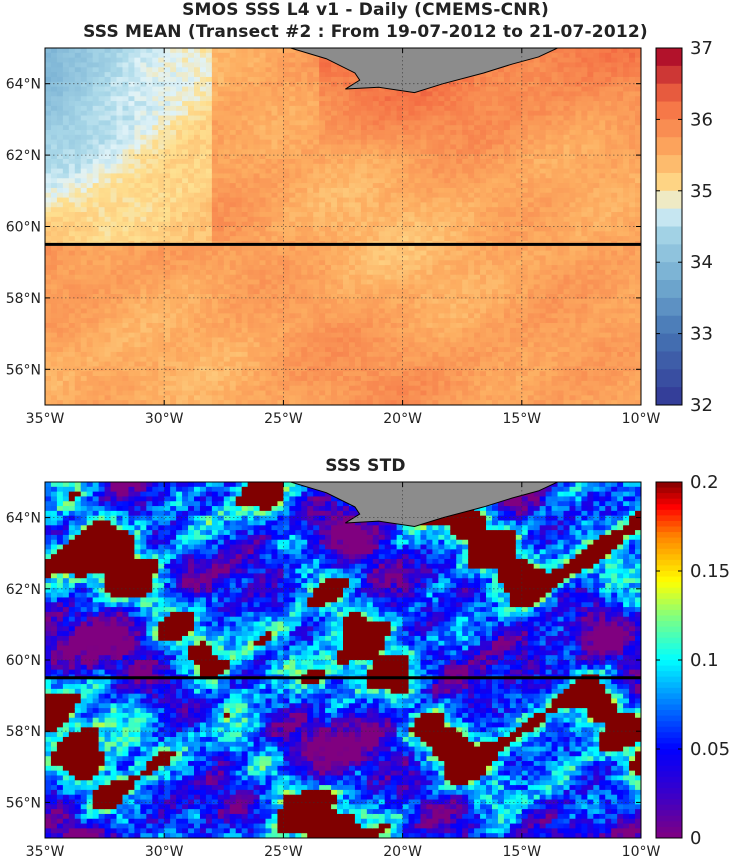 This screenshot has width=731, height=861. I want to click on std-x-tick-label: 30°W, so click(164, 852).